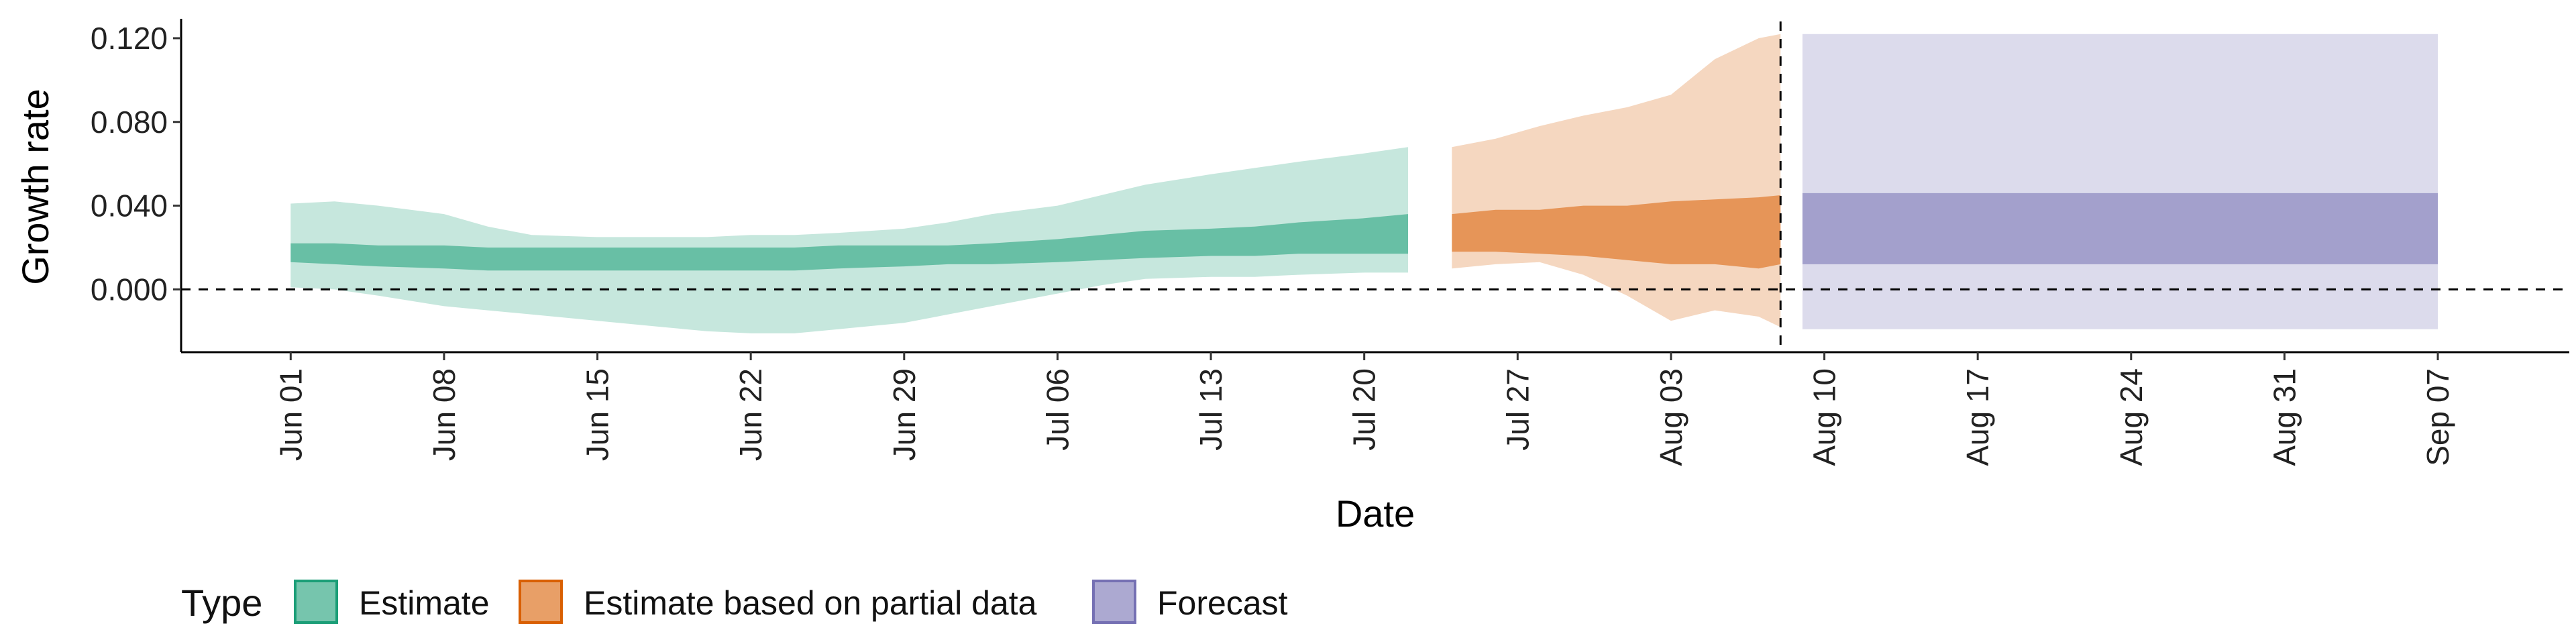 This screenshot has width=2576, height=644. I want to click on legend-label-estimate-based-on-partial-data: Estimate based on partial data, so click(810, 603).